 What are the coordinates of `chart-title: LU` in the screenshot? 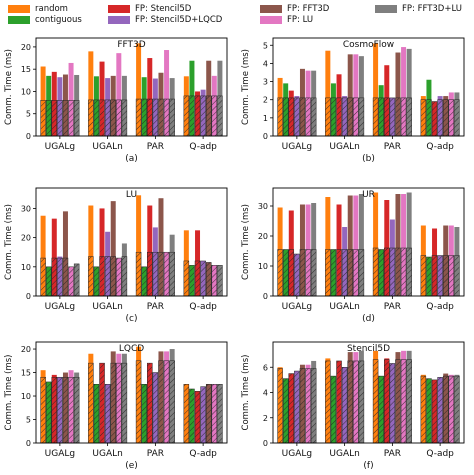 It's located at (131, 195).